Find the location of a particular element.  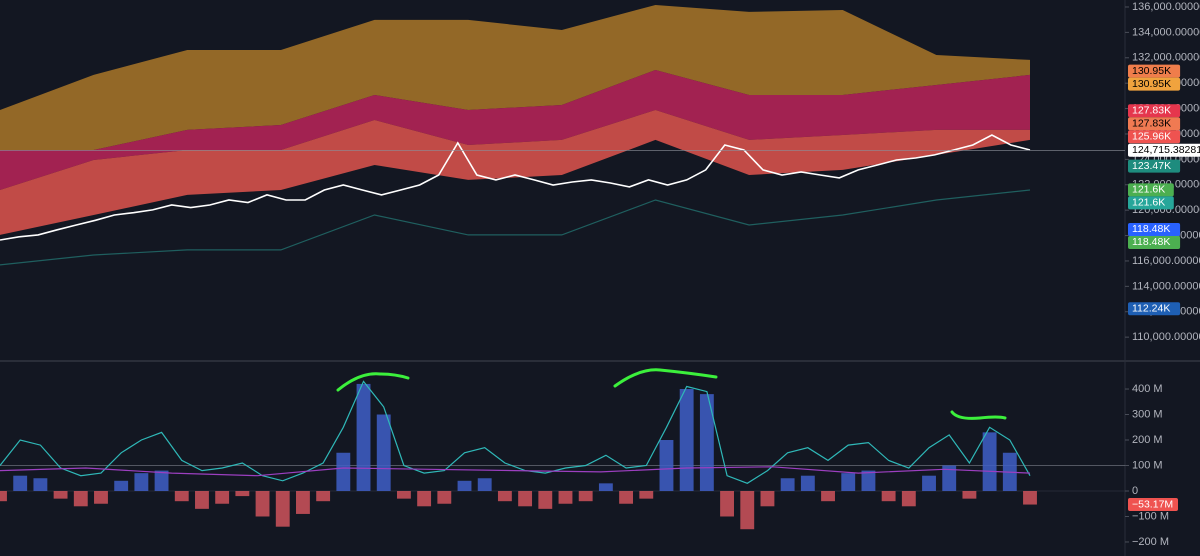

y-tick-label: −200 M is located at coordinates (1150, 542).